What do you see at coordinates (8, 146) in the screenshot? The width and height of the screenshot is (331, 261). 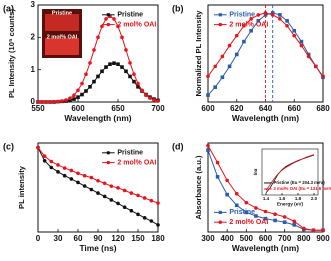 I see `panel-label: (c)` at bounding box center [8, 146].